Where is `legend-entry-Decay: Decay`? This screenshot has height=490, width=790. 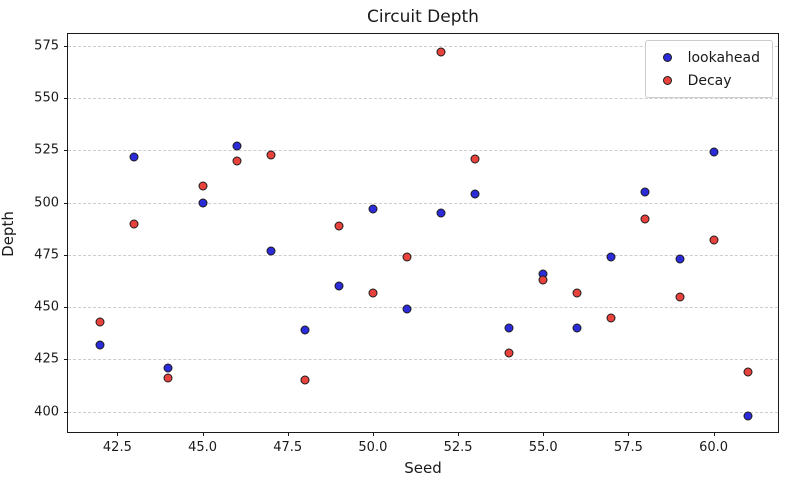
legend-entry-Decay: Decay is located at coordinates (707, 80).